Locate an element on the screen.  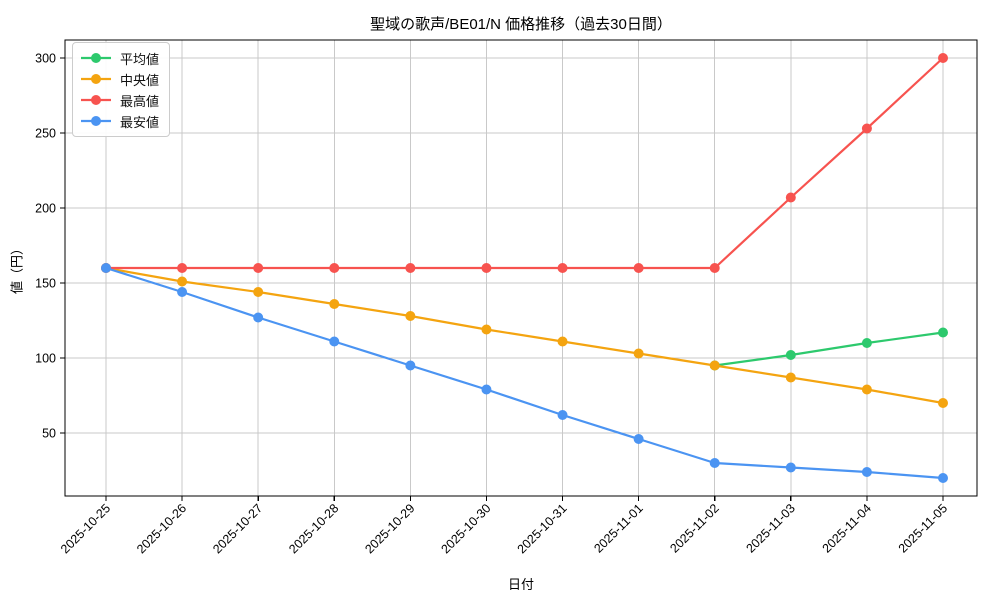
x-tick-label: 2025-10-26 is located at coordinates (161, 528).